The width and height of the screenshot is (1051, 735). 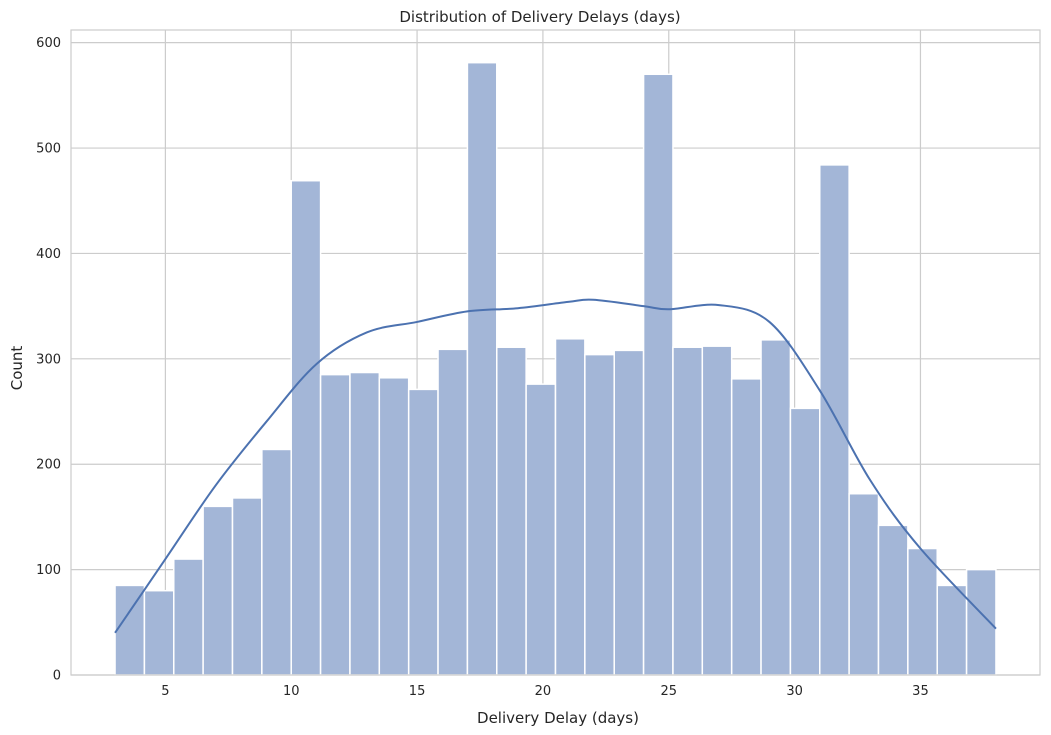 I want to click on chart-title: Distribution of Delivery Delays (days), so click(x=539, y=17).